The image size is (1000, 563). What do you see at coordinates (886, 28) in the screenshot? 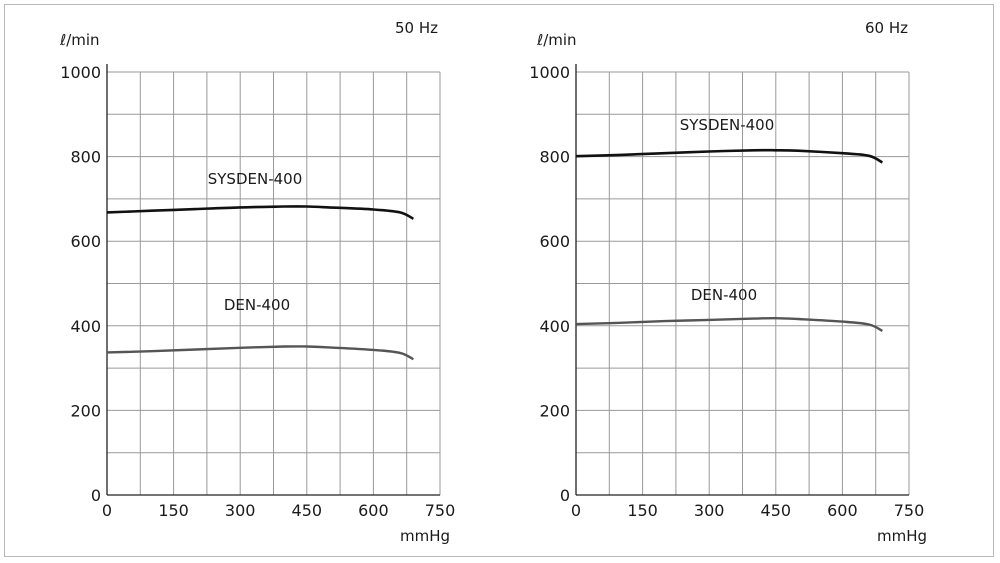
I see `panel-title: 60 Hz` at bounding box center [886, 28].